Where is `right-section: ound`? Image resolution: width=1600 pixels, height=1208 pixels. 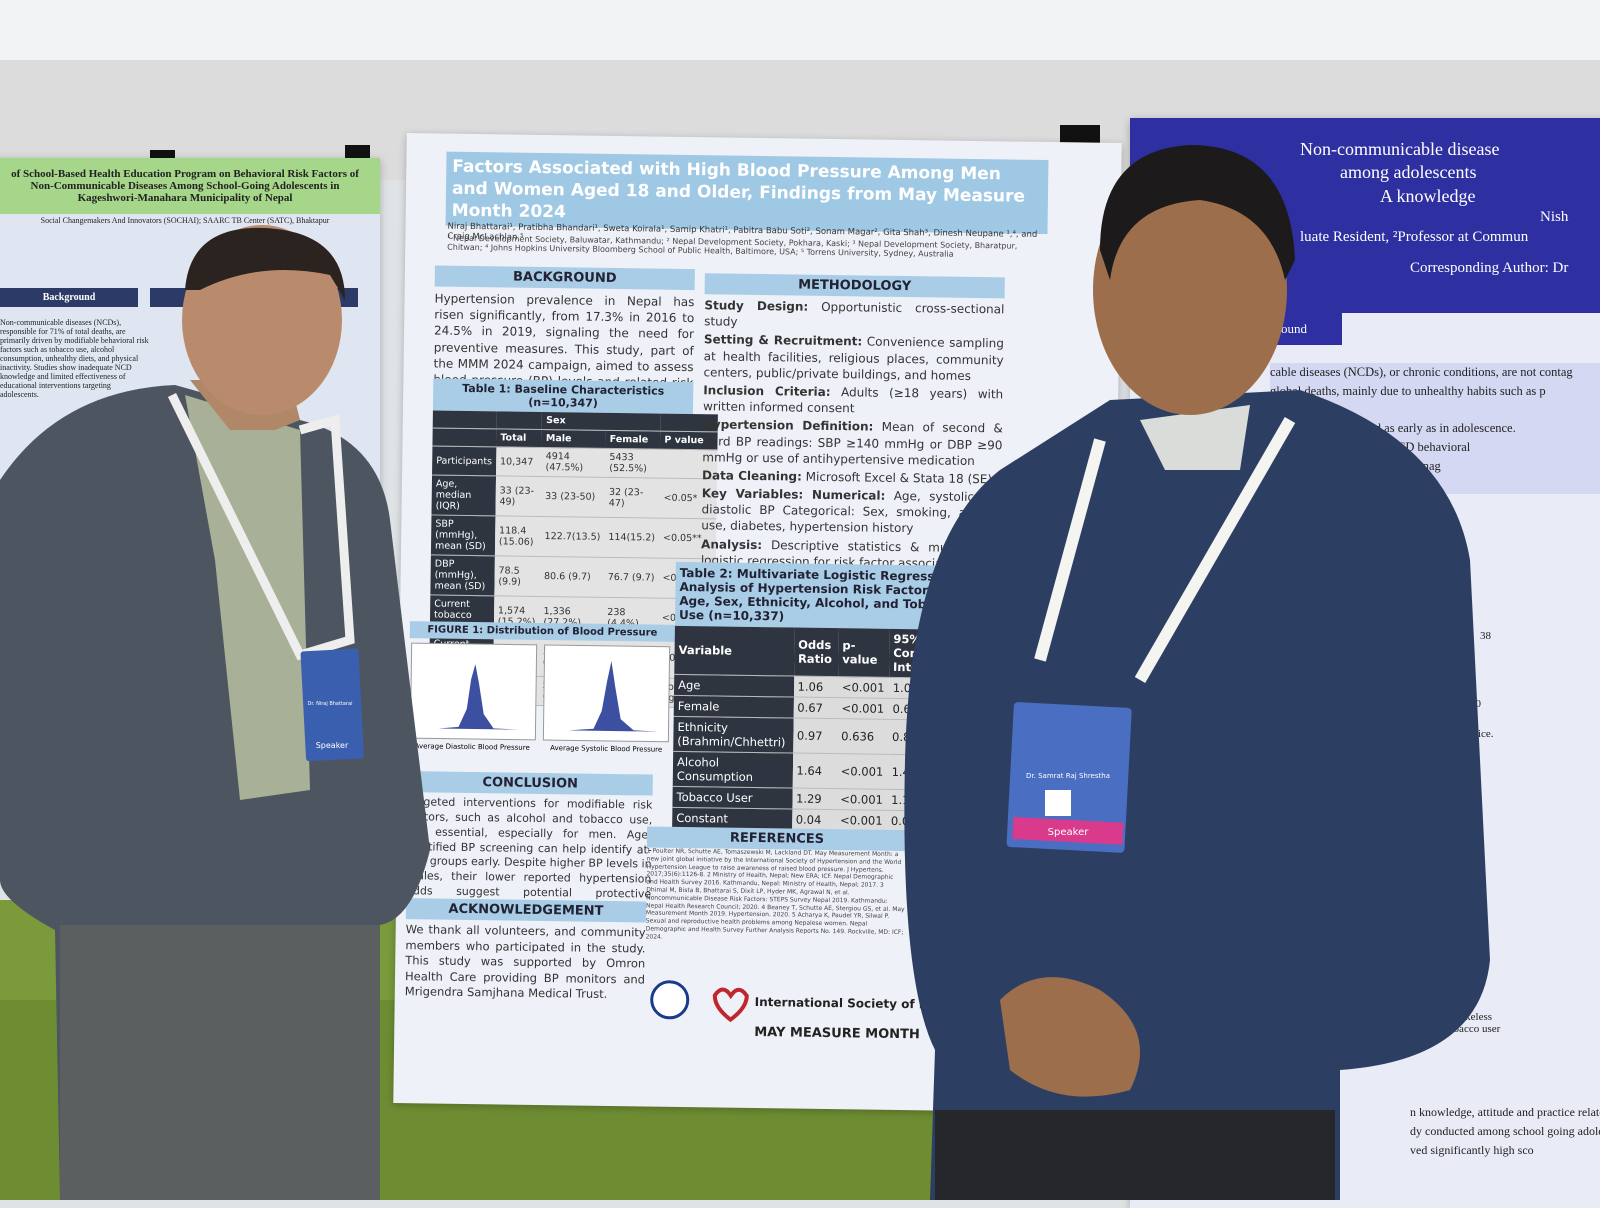
right-section: ound is located at coordinates (1308, 329).